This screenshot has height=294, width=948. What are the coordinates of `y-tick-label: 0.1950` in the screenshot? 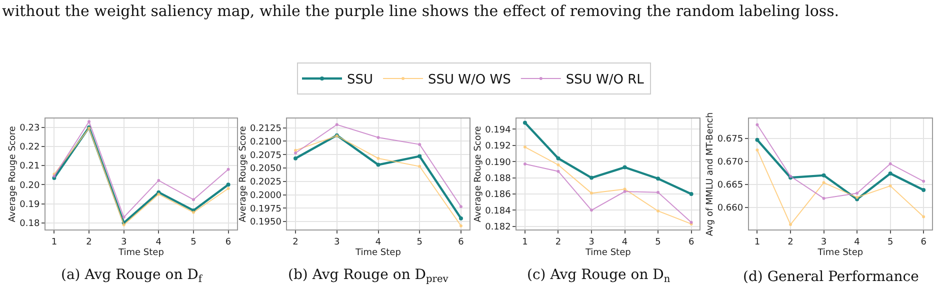 It's located at (266, 223).